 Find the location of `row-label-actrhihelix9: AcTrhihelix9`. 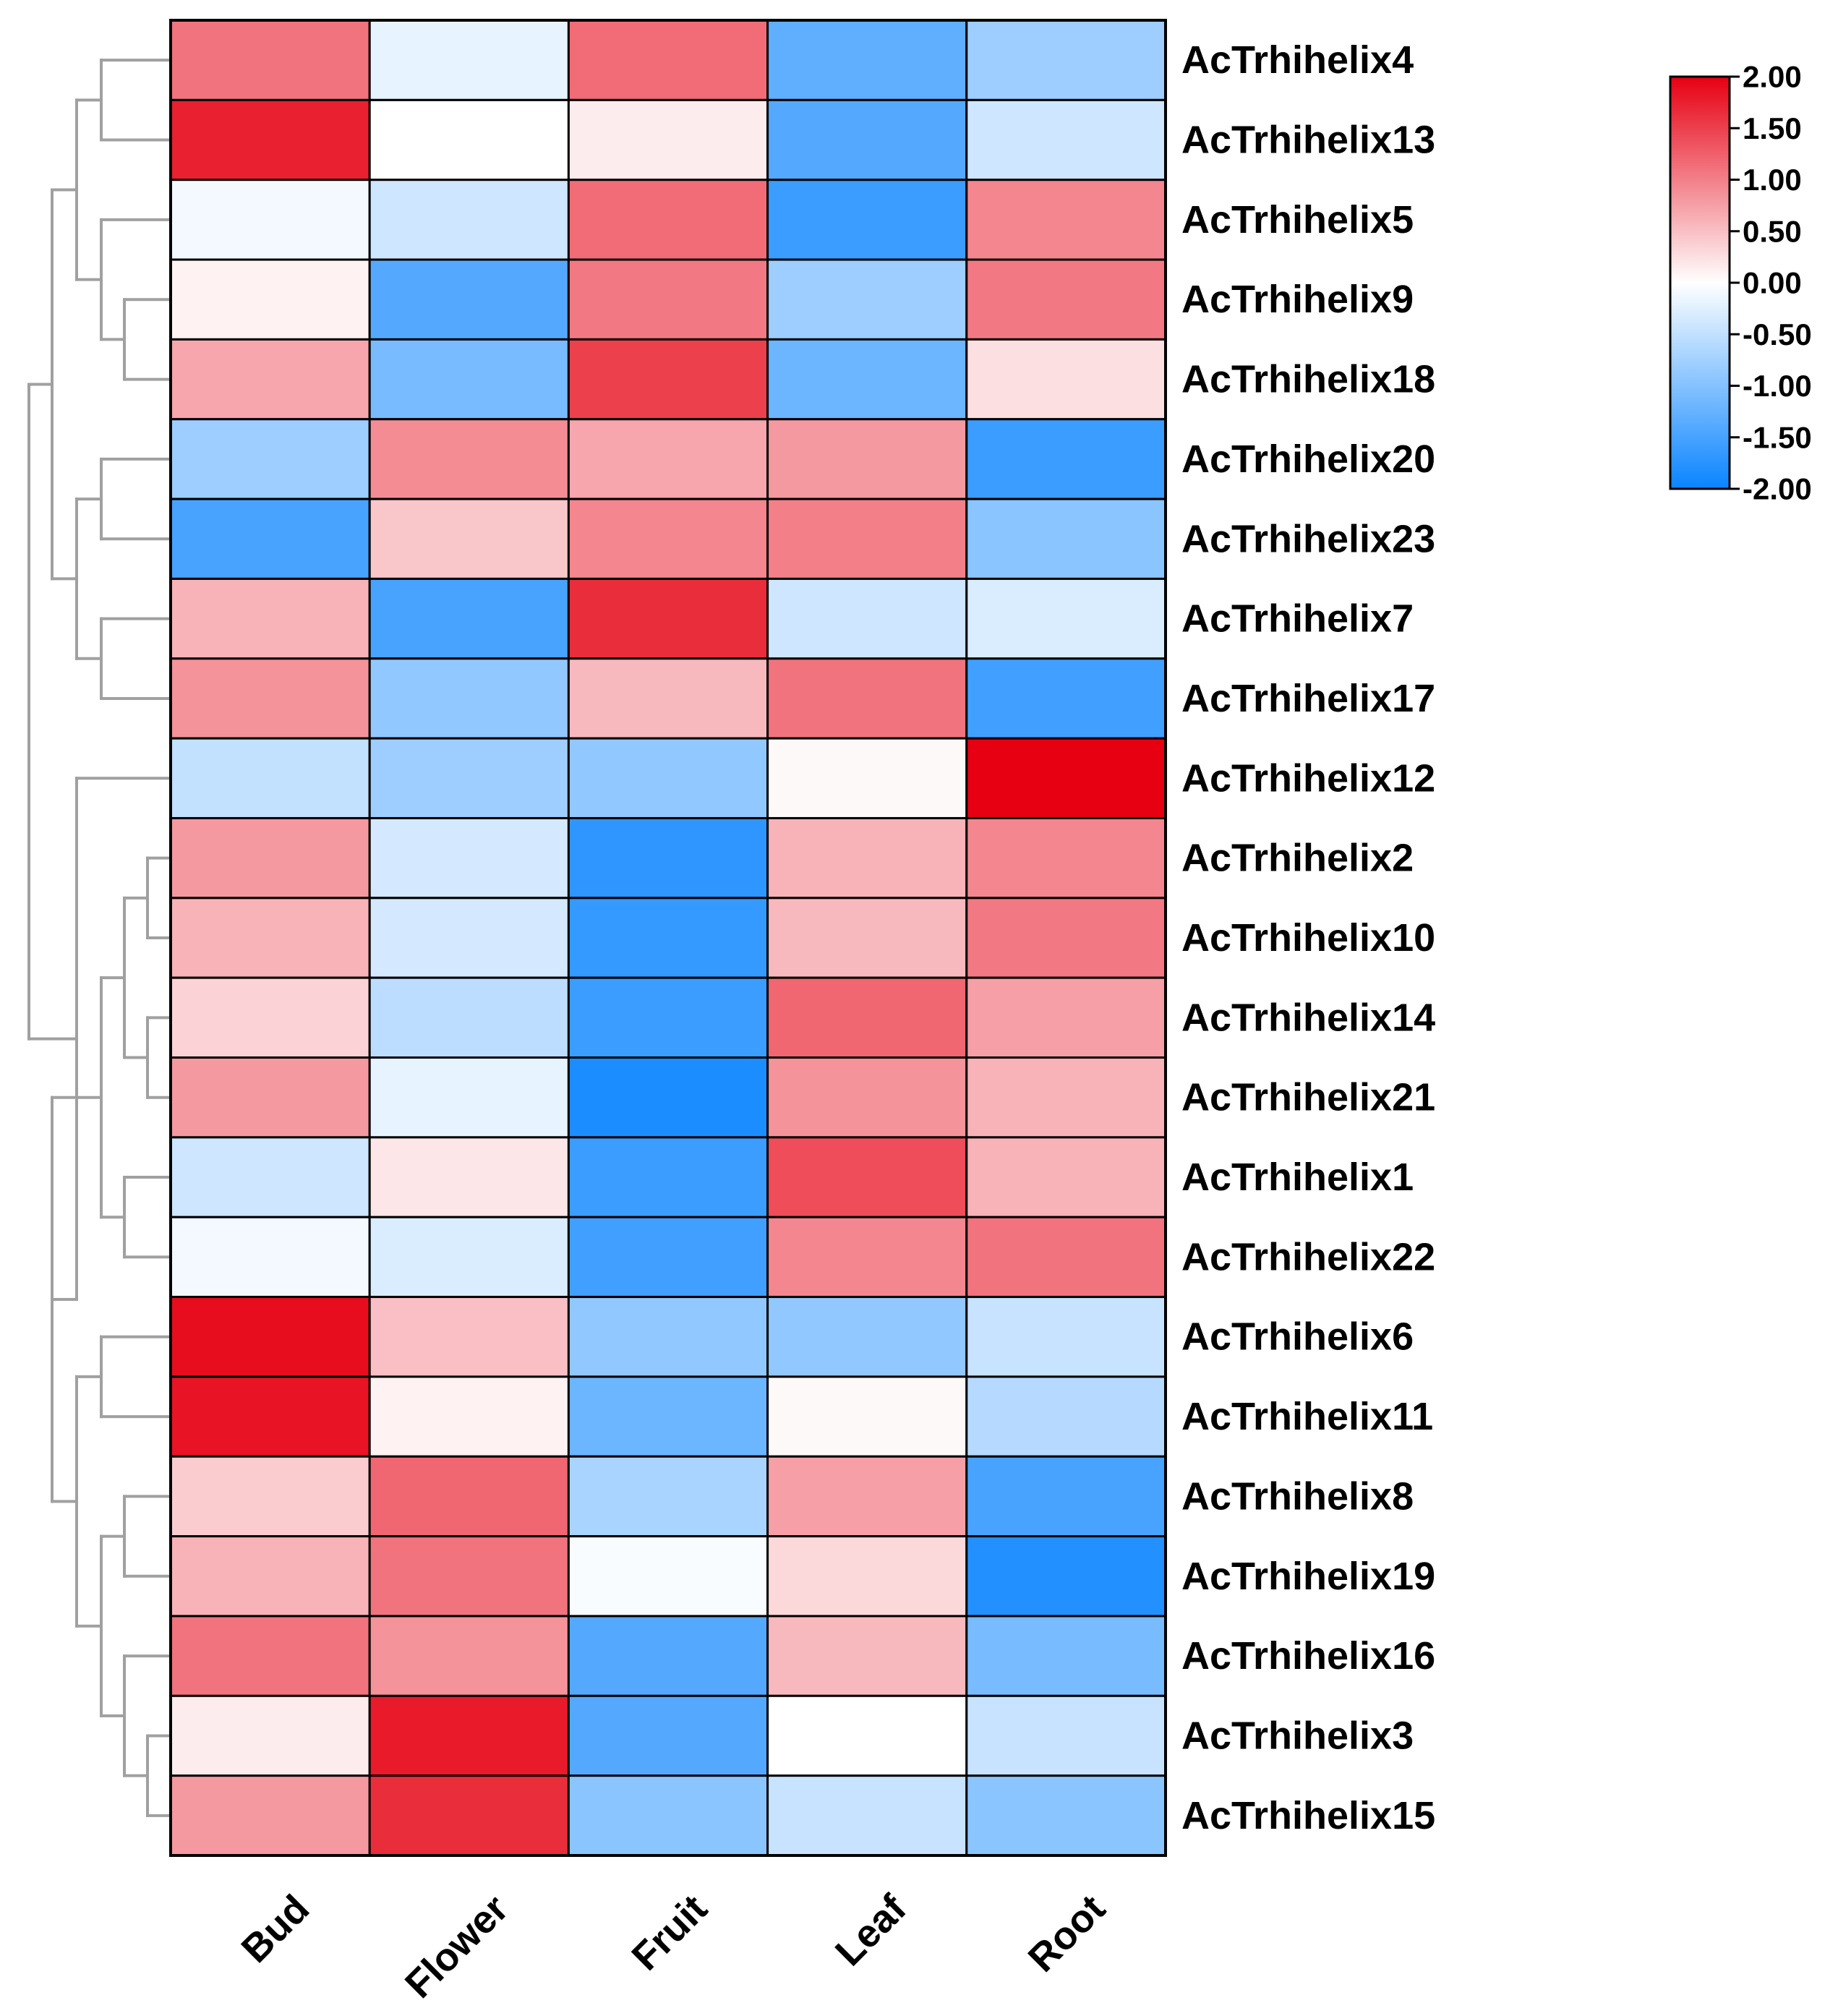

row-label-actrhihelix9: AcTrhihelix9 is located at coordinates (1297, 299).